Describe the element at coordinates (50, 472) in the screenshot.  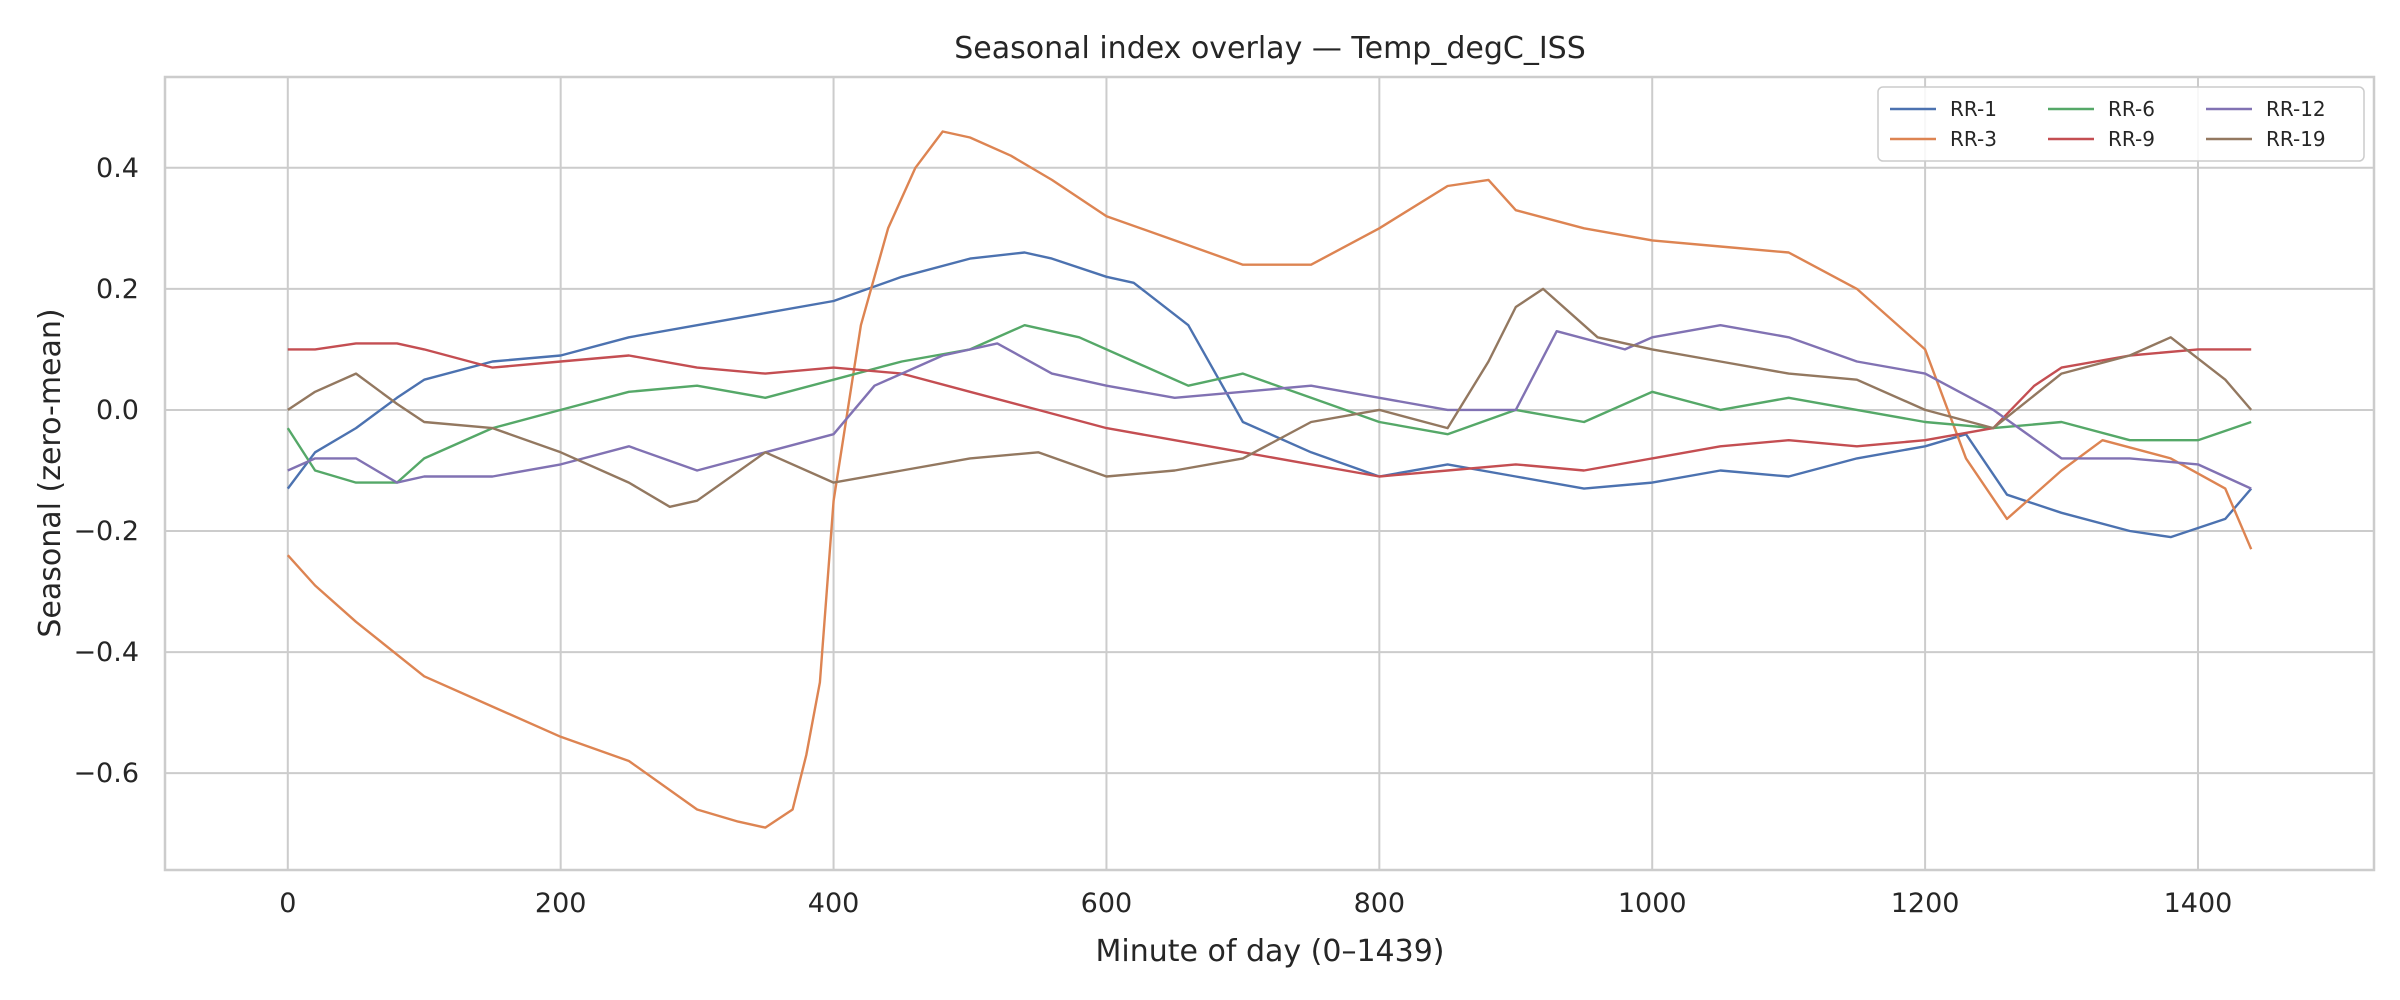
I see `y-axis-title: Seasonal (zero-mean)` at that location.